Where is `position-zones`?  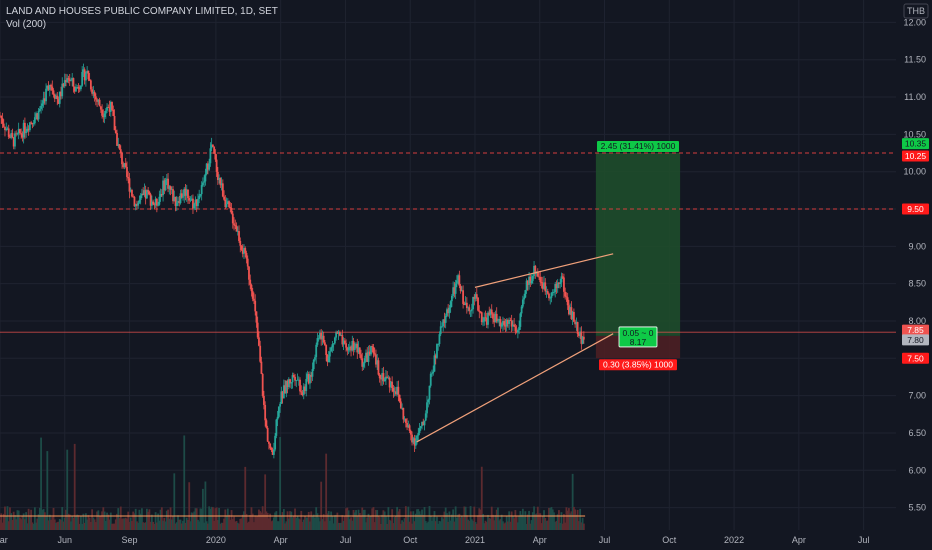
position-zones is located at coordinates (638, 256).